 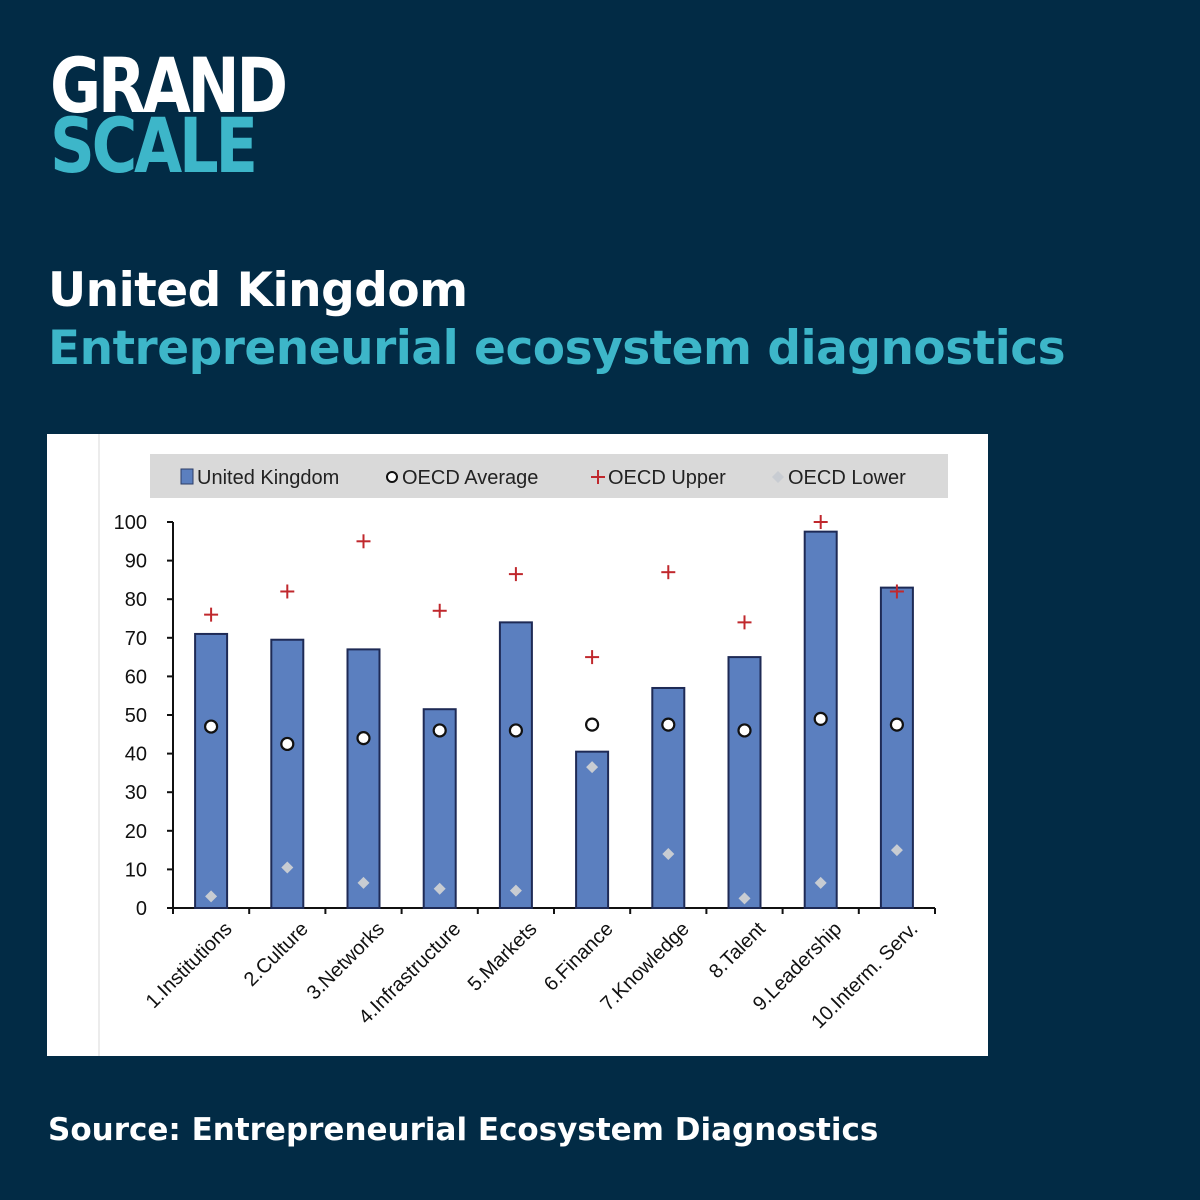 I want to click on legend-label: United Kingdom, so click(x=268, y=478).